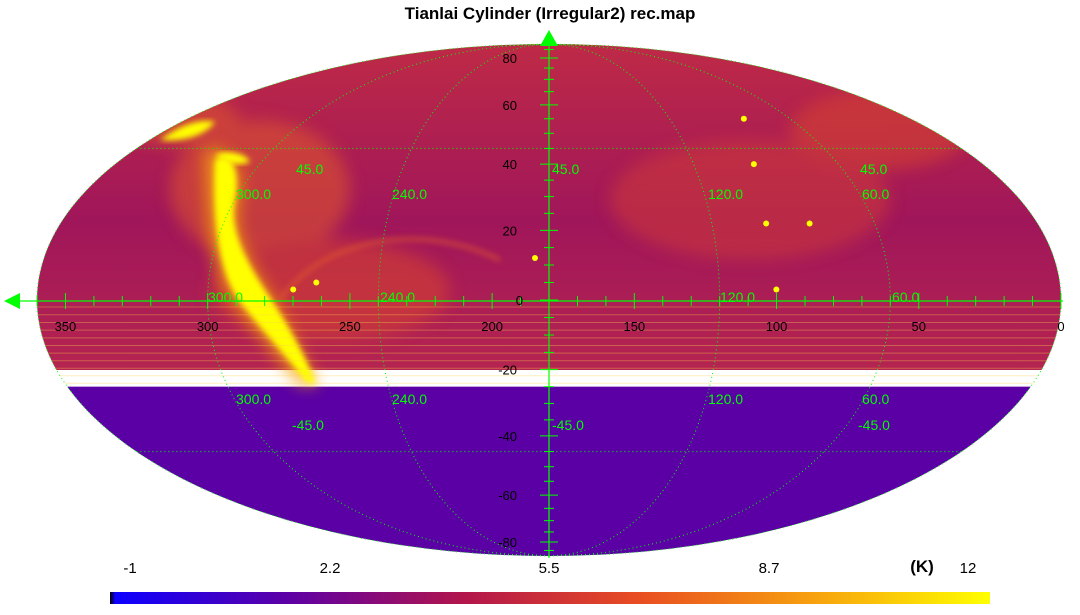 Image resolution: width=1080 pixels, height=615 pixels. What do you see at coordinates (507, 542) in the screenshot?
I see `dec-label: -80` at bounding box center [507, 542].